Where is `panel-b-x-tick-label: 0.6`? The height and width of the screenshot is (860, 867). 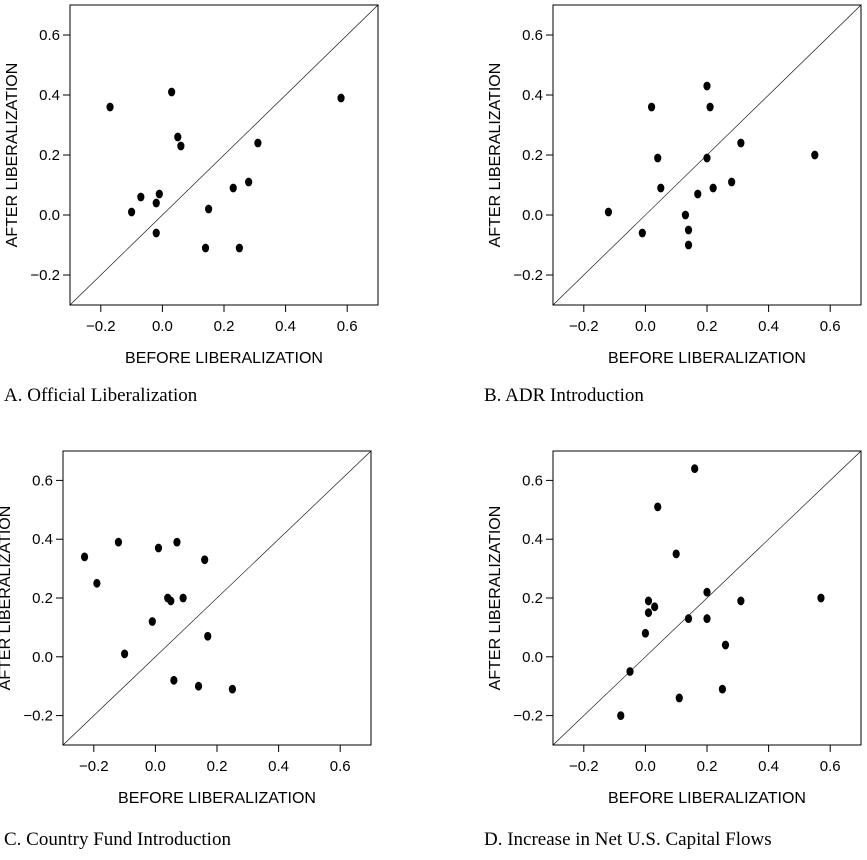 panel-b-x-tick-label: 0.6 is located at coordinates (830, 326).